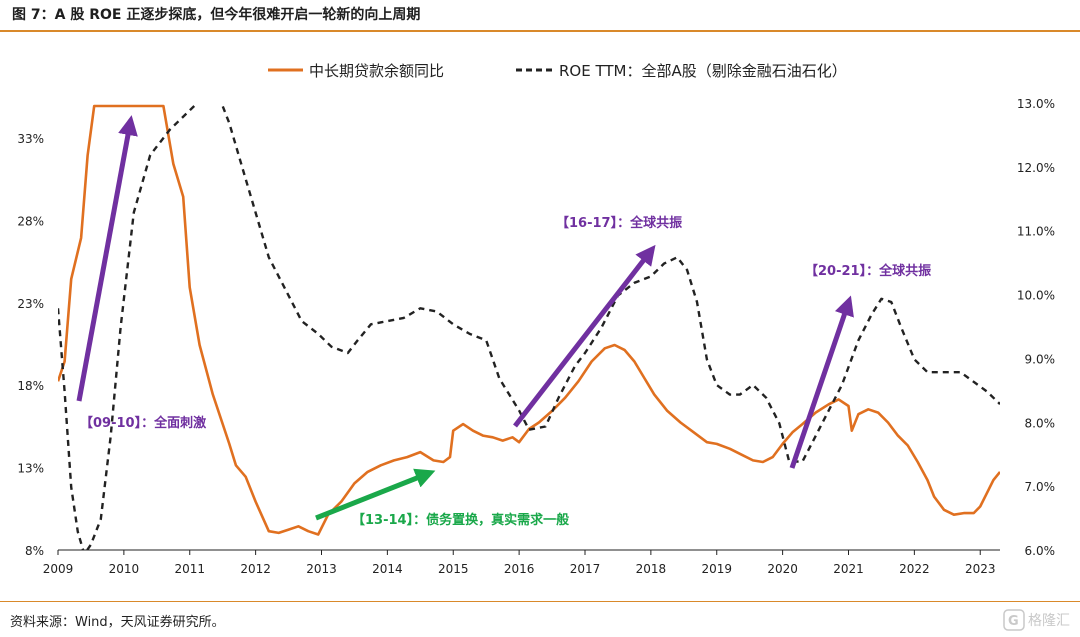 The image size is (1080, 637). What do you see at coordinates (255, 569) in the screenshot?
I see `x-tick-label: 2012` at bounding box center [255, 569].